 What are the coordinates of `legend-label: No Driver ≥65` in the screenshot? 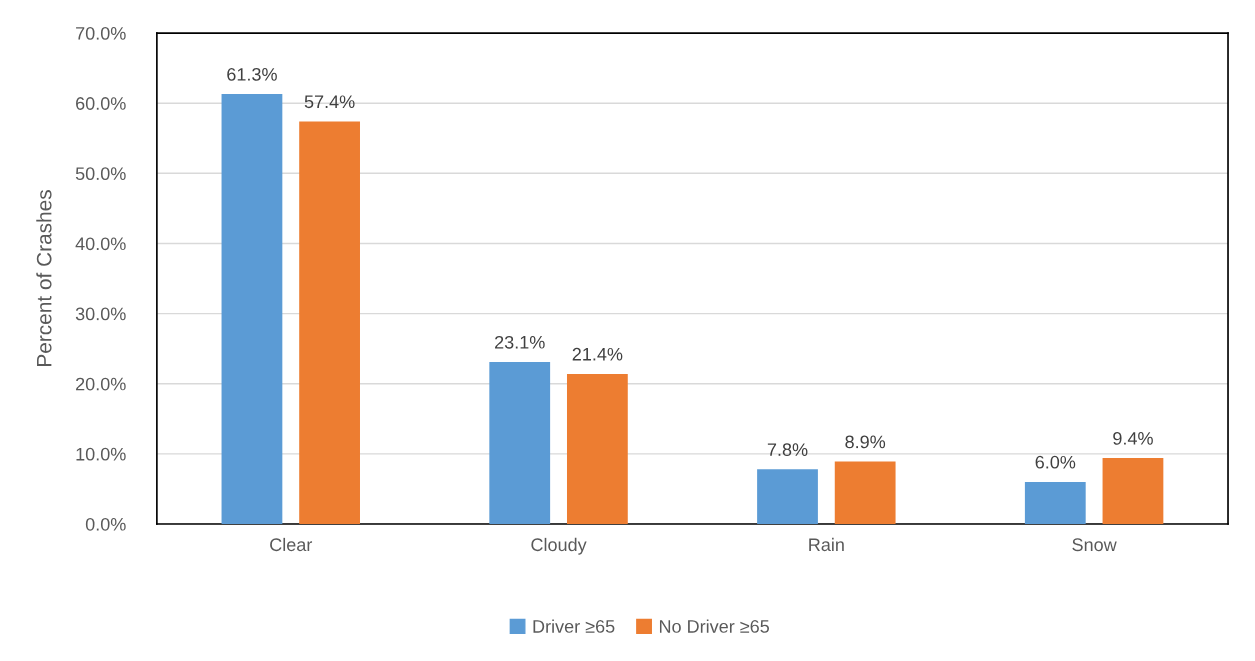 It's located at (714, 626).